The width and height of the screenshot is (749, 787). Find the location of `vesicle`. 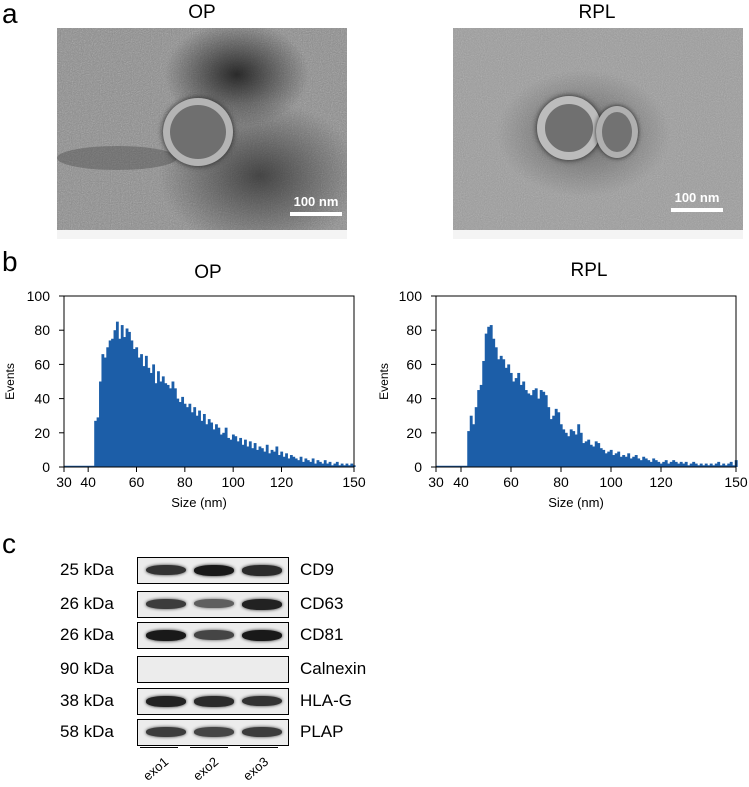

vesicle is located at coordinates (617, 132).